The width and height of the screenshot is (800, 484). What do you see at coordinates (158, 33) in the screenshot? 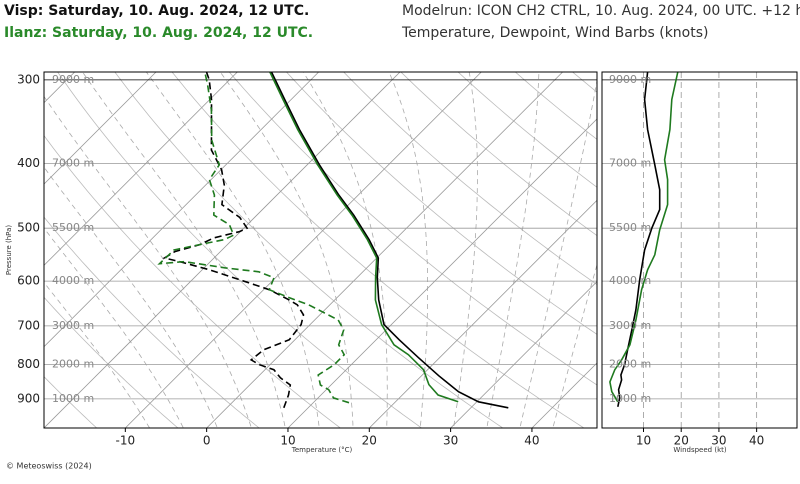
I see `header-line-2: Ilanz: Saturday, 10. Aug. 2024, 12 UTC.` at bounding box center [158, 33].